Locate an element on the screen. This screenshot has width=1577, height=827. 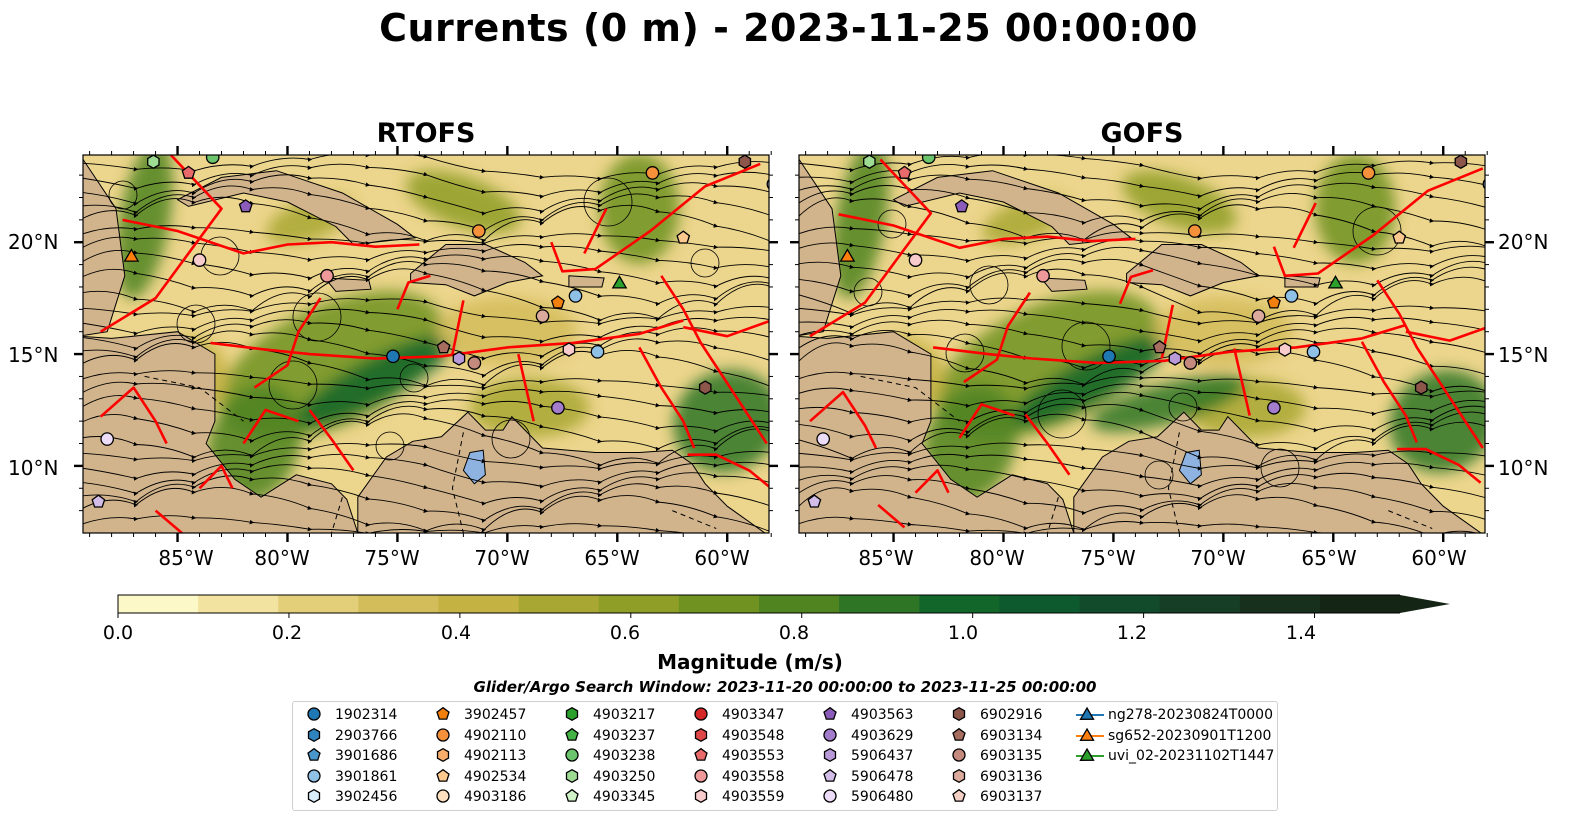
colorbar-tick-5: 1.0 is located at coordinates (963, 633).